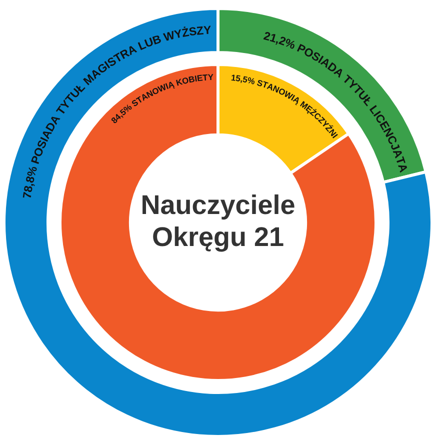 This screenshot has height=445, width=436. I want to click on data-label: 78,8%, so click(31, 182).